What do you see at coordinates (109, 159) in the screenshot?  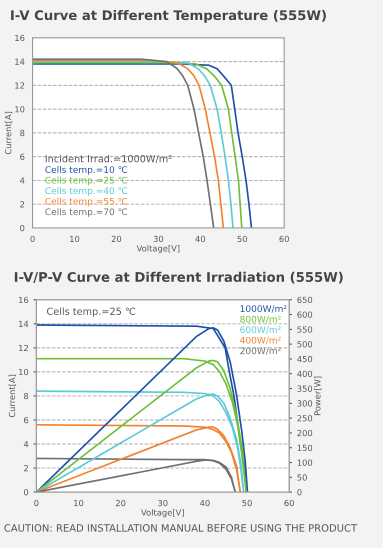 I see `legend-title: Incident Irrad.=1000W/m²` at bounding box center [109, 159].